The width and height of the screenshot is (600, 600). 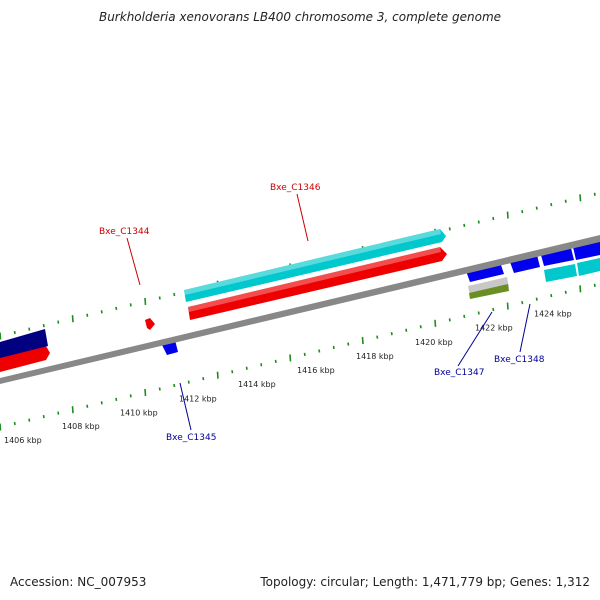 I want to click on cds-forward-red-bxe-c1346, so click(x=317, y=283).